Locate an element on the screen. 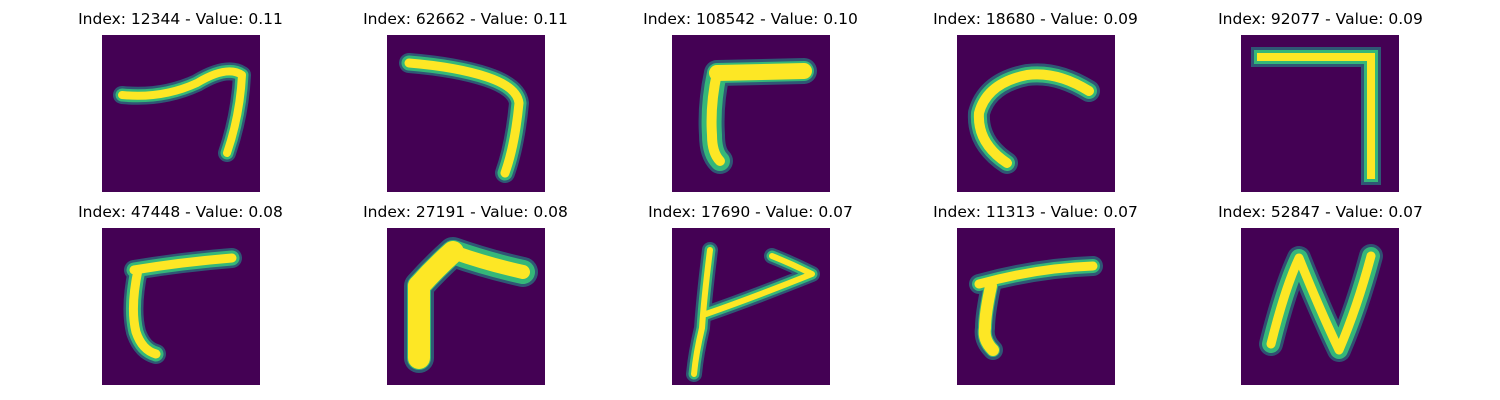 The height and width of the screenshot is (400, 1500). panel-title: Index: 52847 - Value: 0.07 is located at coordinates (1320, 212).